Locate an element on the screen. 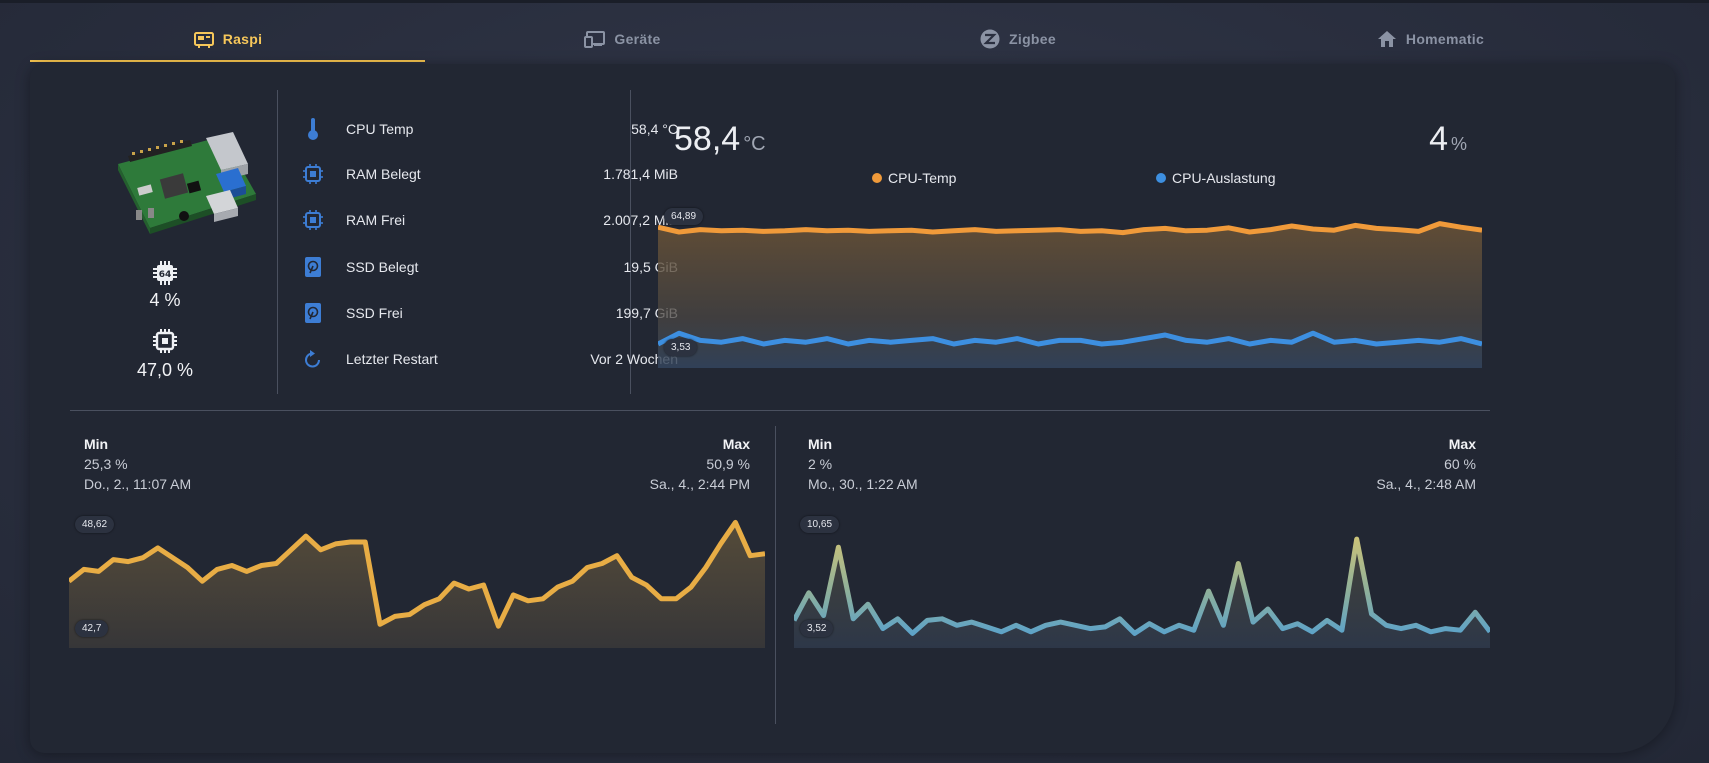 The height and width of the screenshot is (763, 1709). right-min-value: 2 % is located at coordinates (820, 464).